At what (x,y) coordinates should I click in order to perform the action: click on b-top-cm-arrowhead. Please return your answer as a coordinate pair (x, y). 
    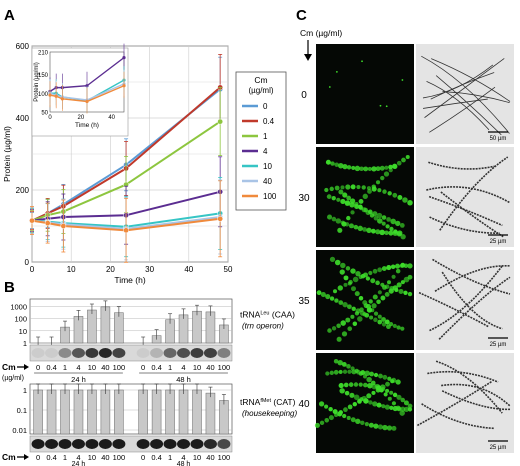
    Looking at the image, I should click on (26, 367).